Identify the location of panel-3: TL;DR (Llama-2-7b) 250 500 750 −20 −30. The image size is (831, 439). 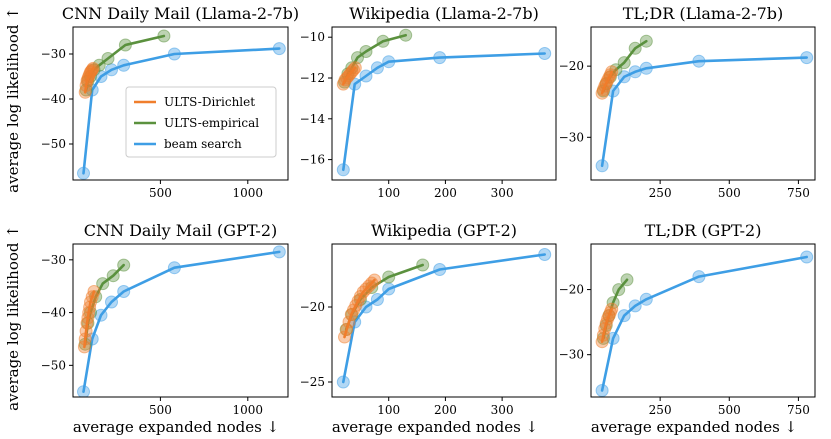
(687, 102).